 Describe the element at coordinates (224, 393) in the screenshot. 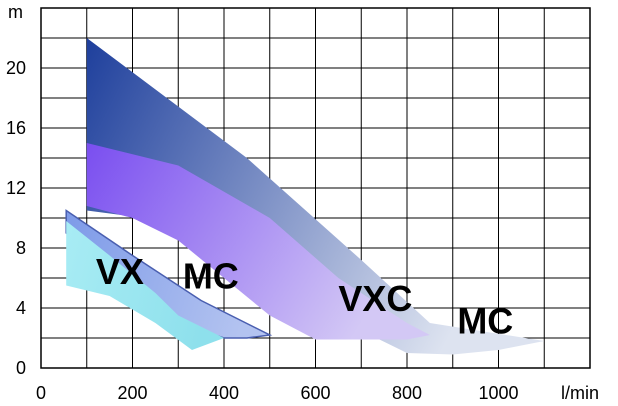

I see `x-tick-label: 400` at that location.